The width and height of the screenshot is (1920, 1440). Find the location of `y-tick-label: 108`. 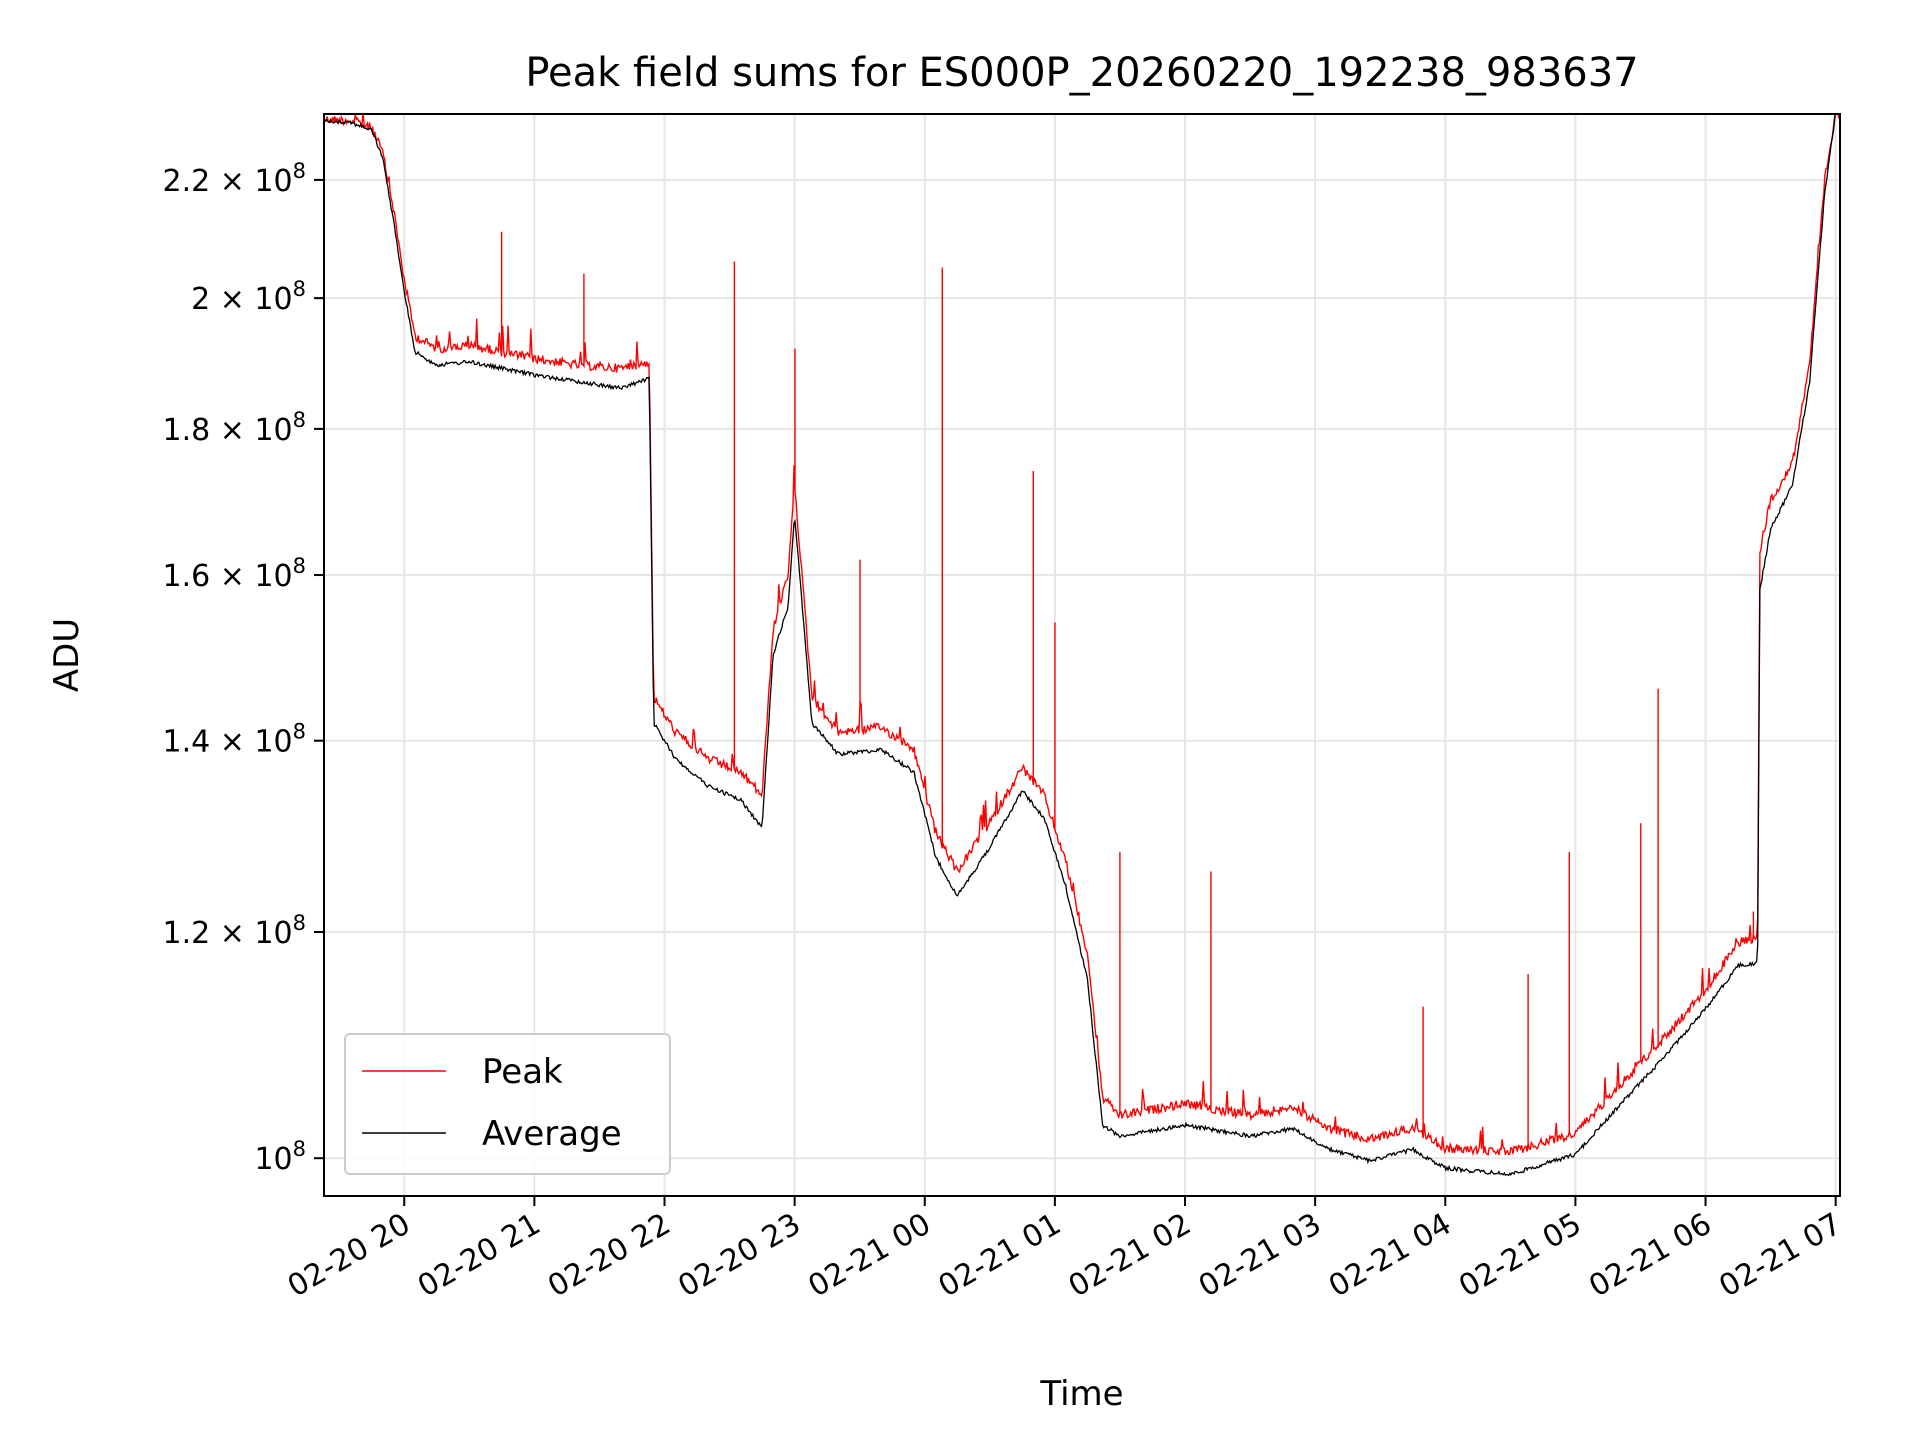

y-tick-label: 108 is located at coordinates (280, 1157).